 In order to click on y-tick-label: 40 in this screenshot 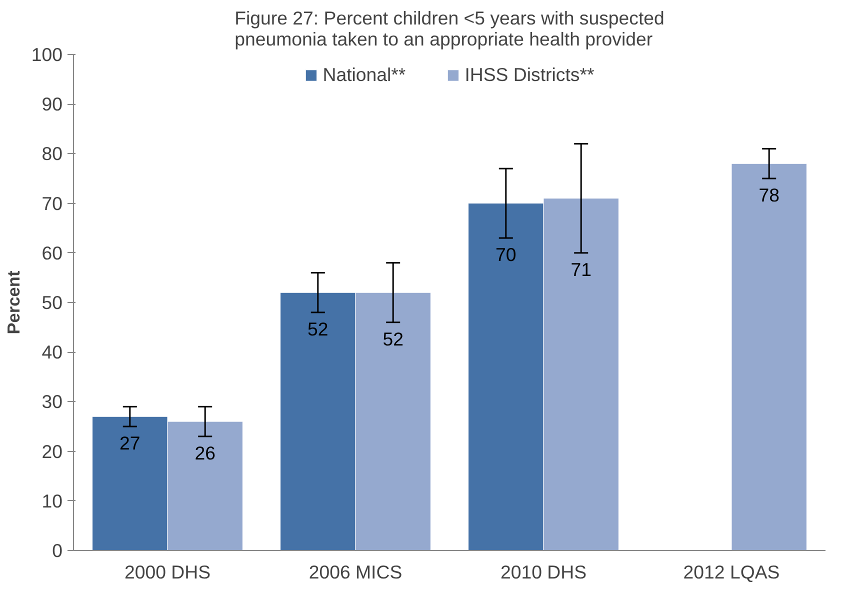, I will do `click(52, 352)`.